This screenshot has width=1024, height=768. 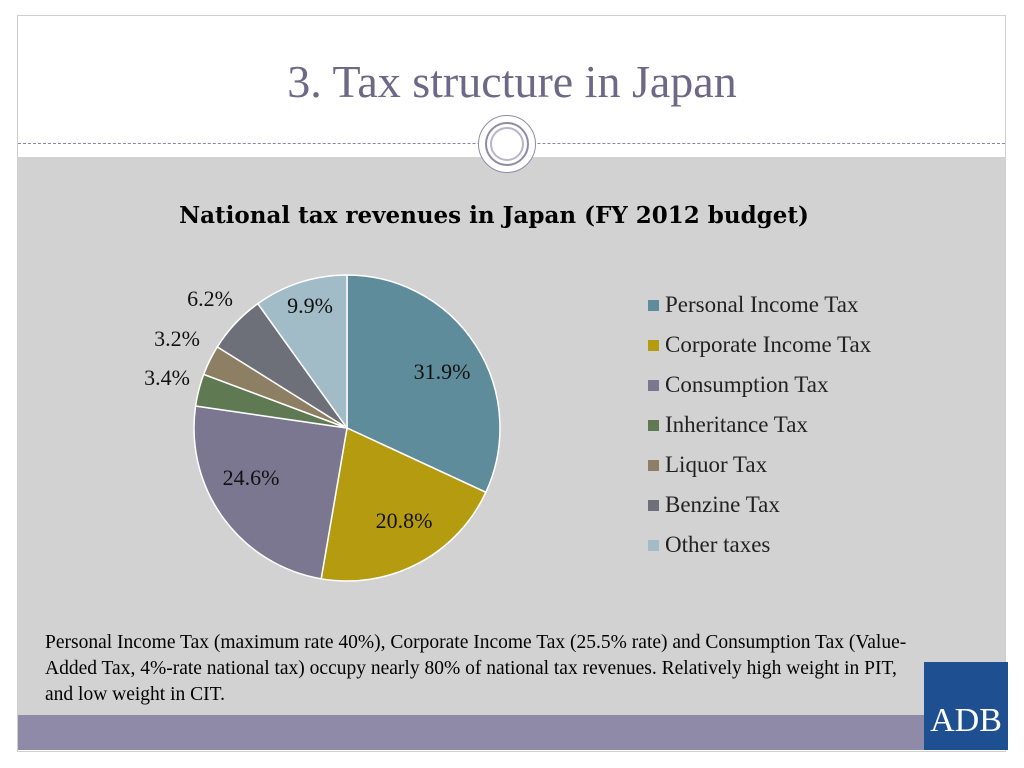 What do you see at coordinates (251, 477) in the screenshot?
I see `slice-data-label: 24.6%` at bounding box center [251, 477].